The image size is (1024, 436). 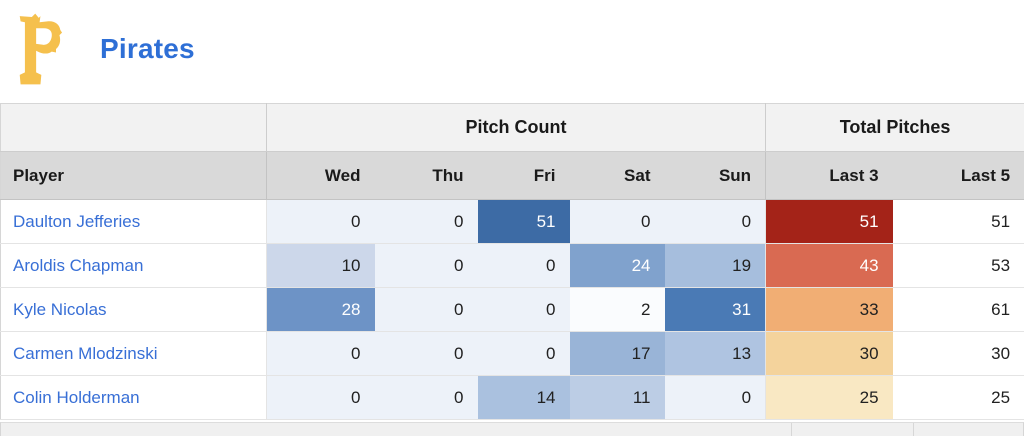 I want to click on pitch-cell-fri: 51, so click(x=523, y=221).